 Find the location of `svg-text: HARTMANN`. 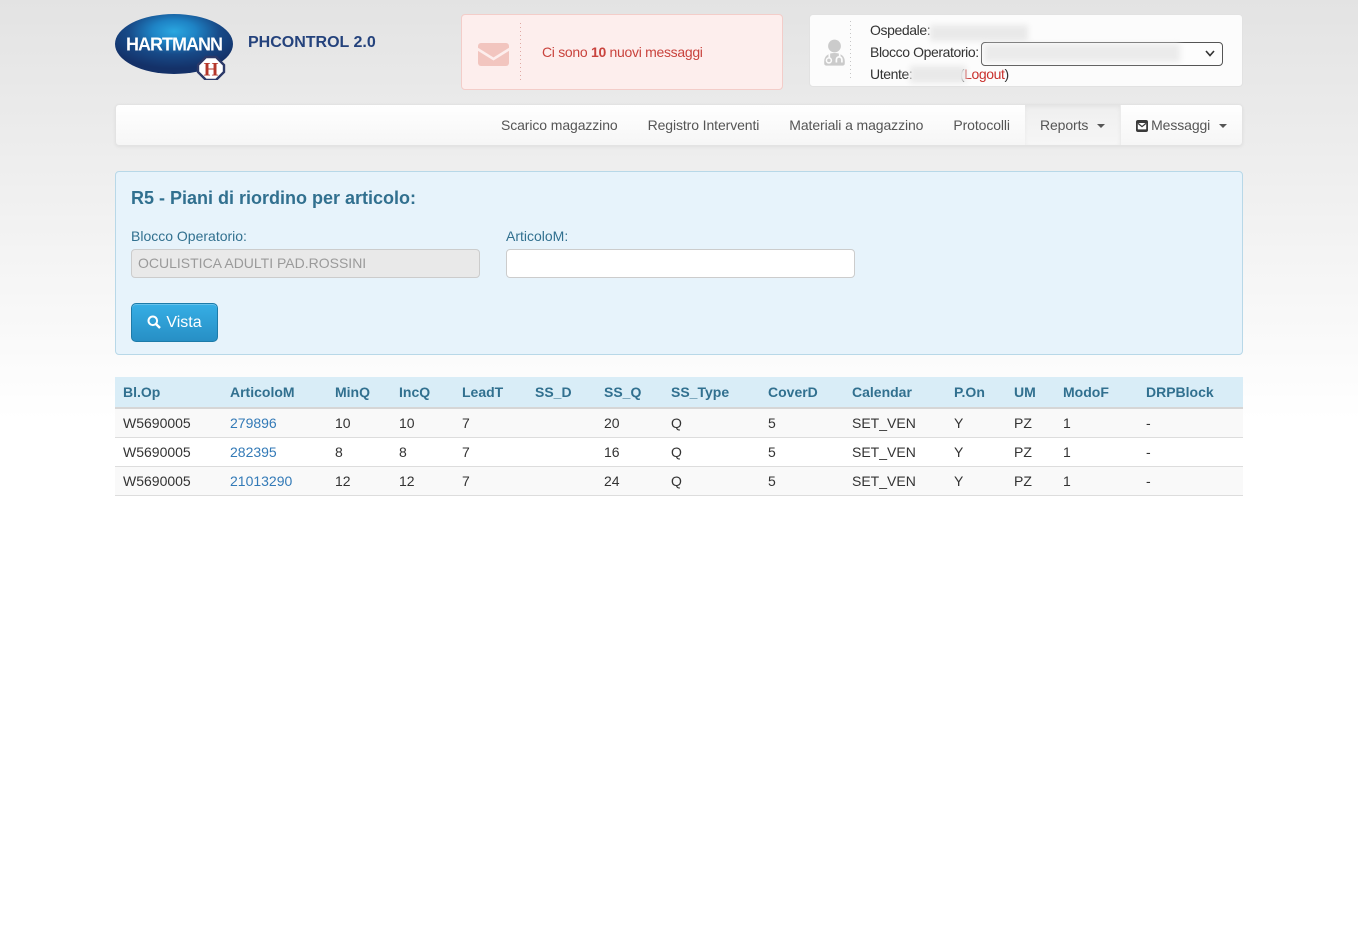

svg-text: HARTMANN is located at coordinates (174, 45).